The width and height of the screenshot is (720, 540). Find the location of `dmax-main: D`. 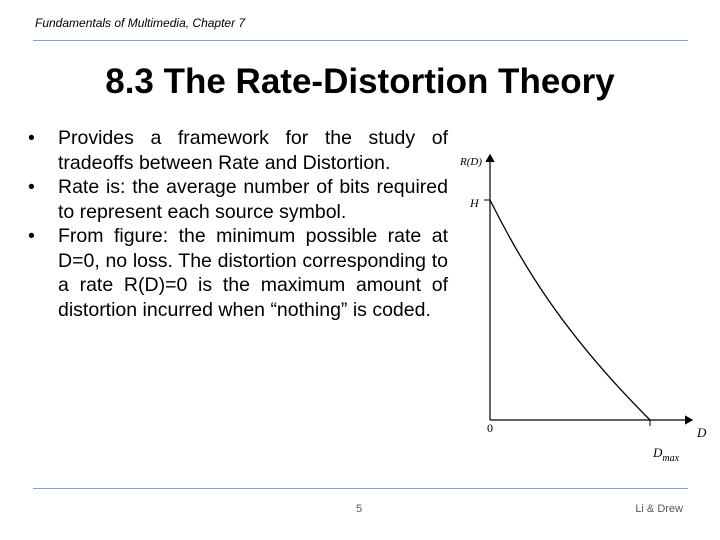

dmax-main: D is located at coordinates (657, 452).